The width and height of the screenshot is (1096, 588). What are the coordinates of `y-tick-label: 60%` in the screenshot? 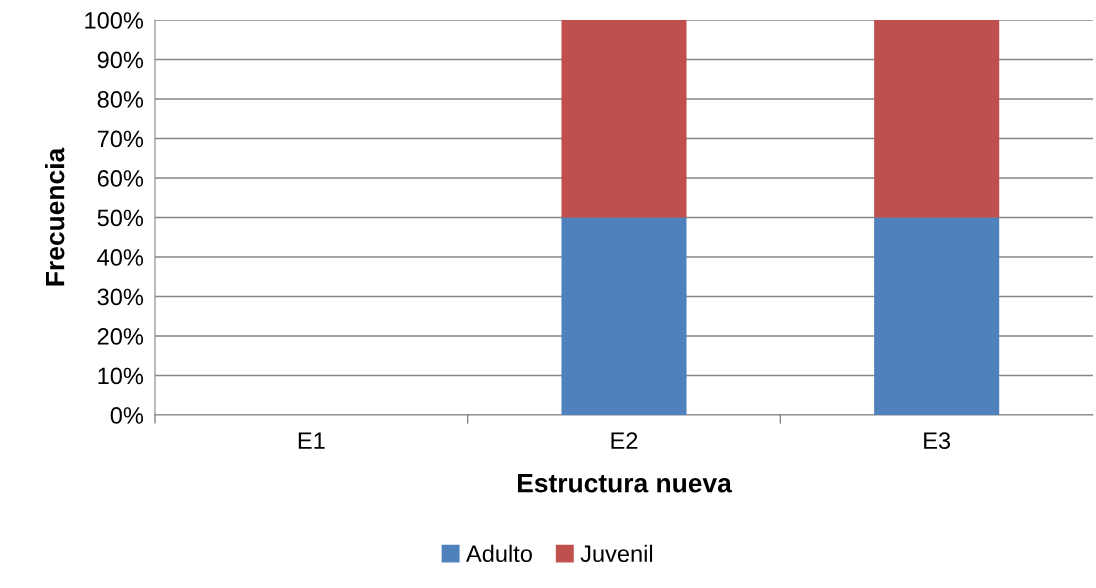 It's located at (120, 178).